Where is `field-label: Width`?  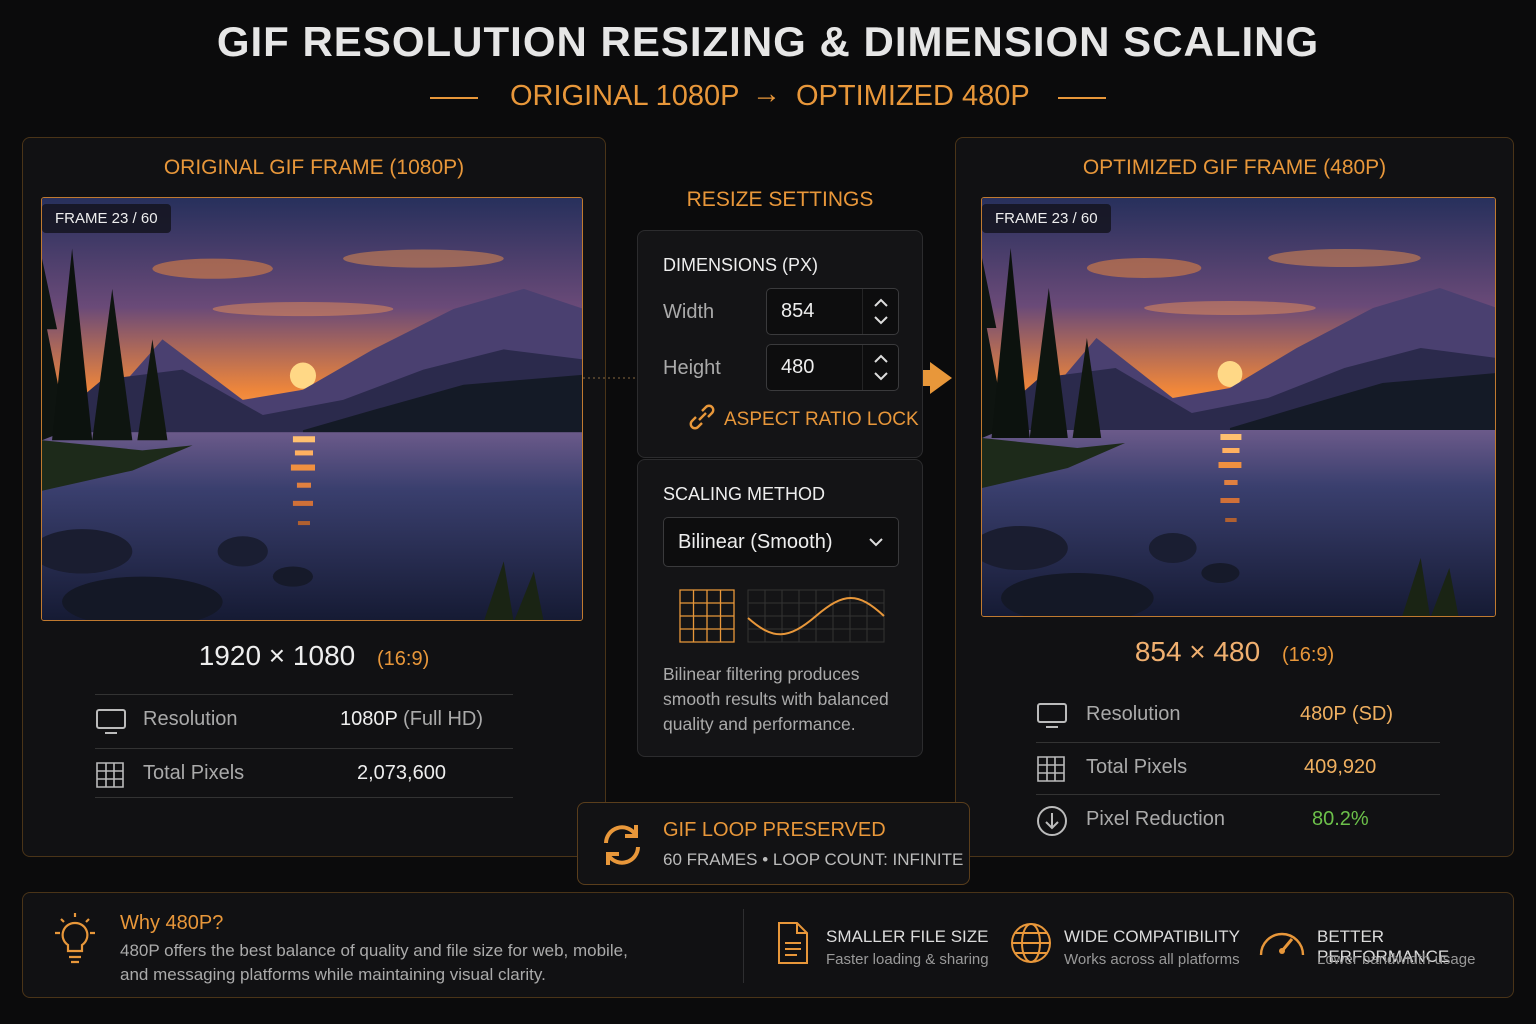 field-label: Width is located at coordinates (689, 312).